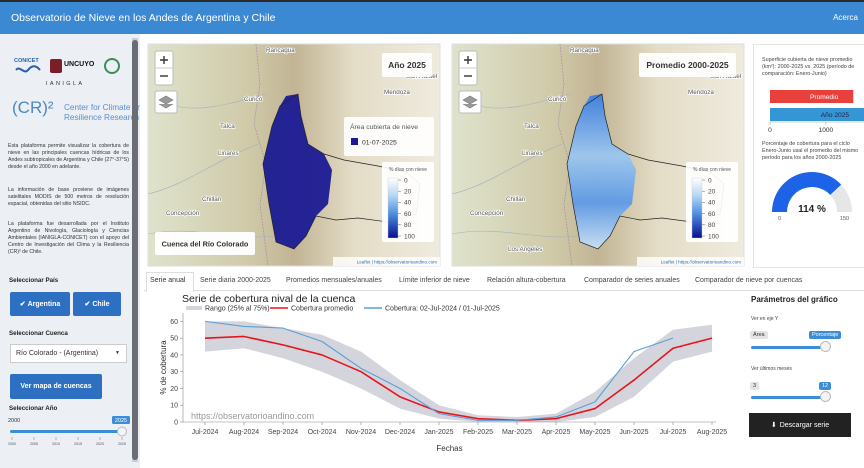 This screenshot has height=468, width=864. I want to click on y-tick-label: 60, so click(174, 322).